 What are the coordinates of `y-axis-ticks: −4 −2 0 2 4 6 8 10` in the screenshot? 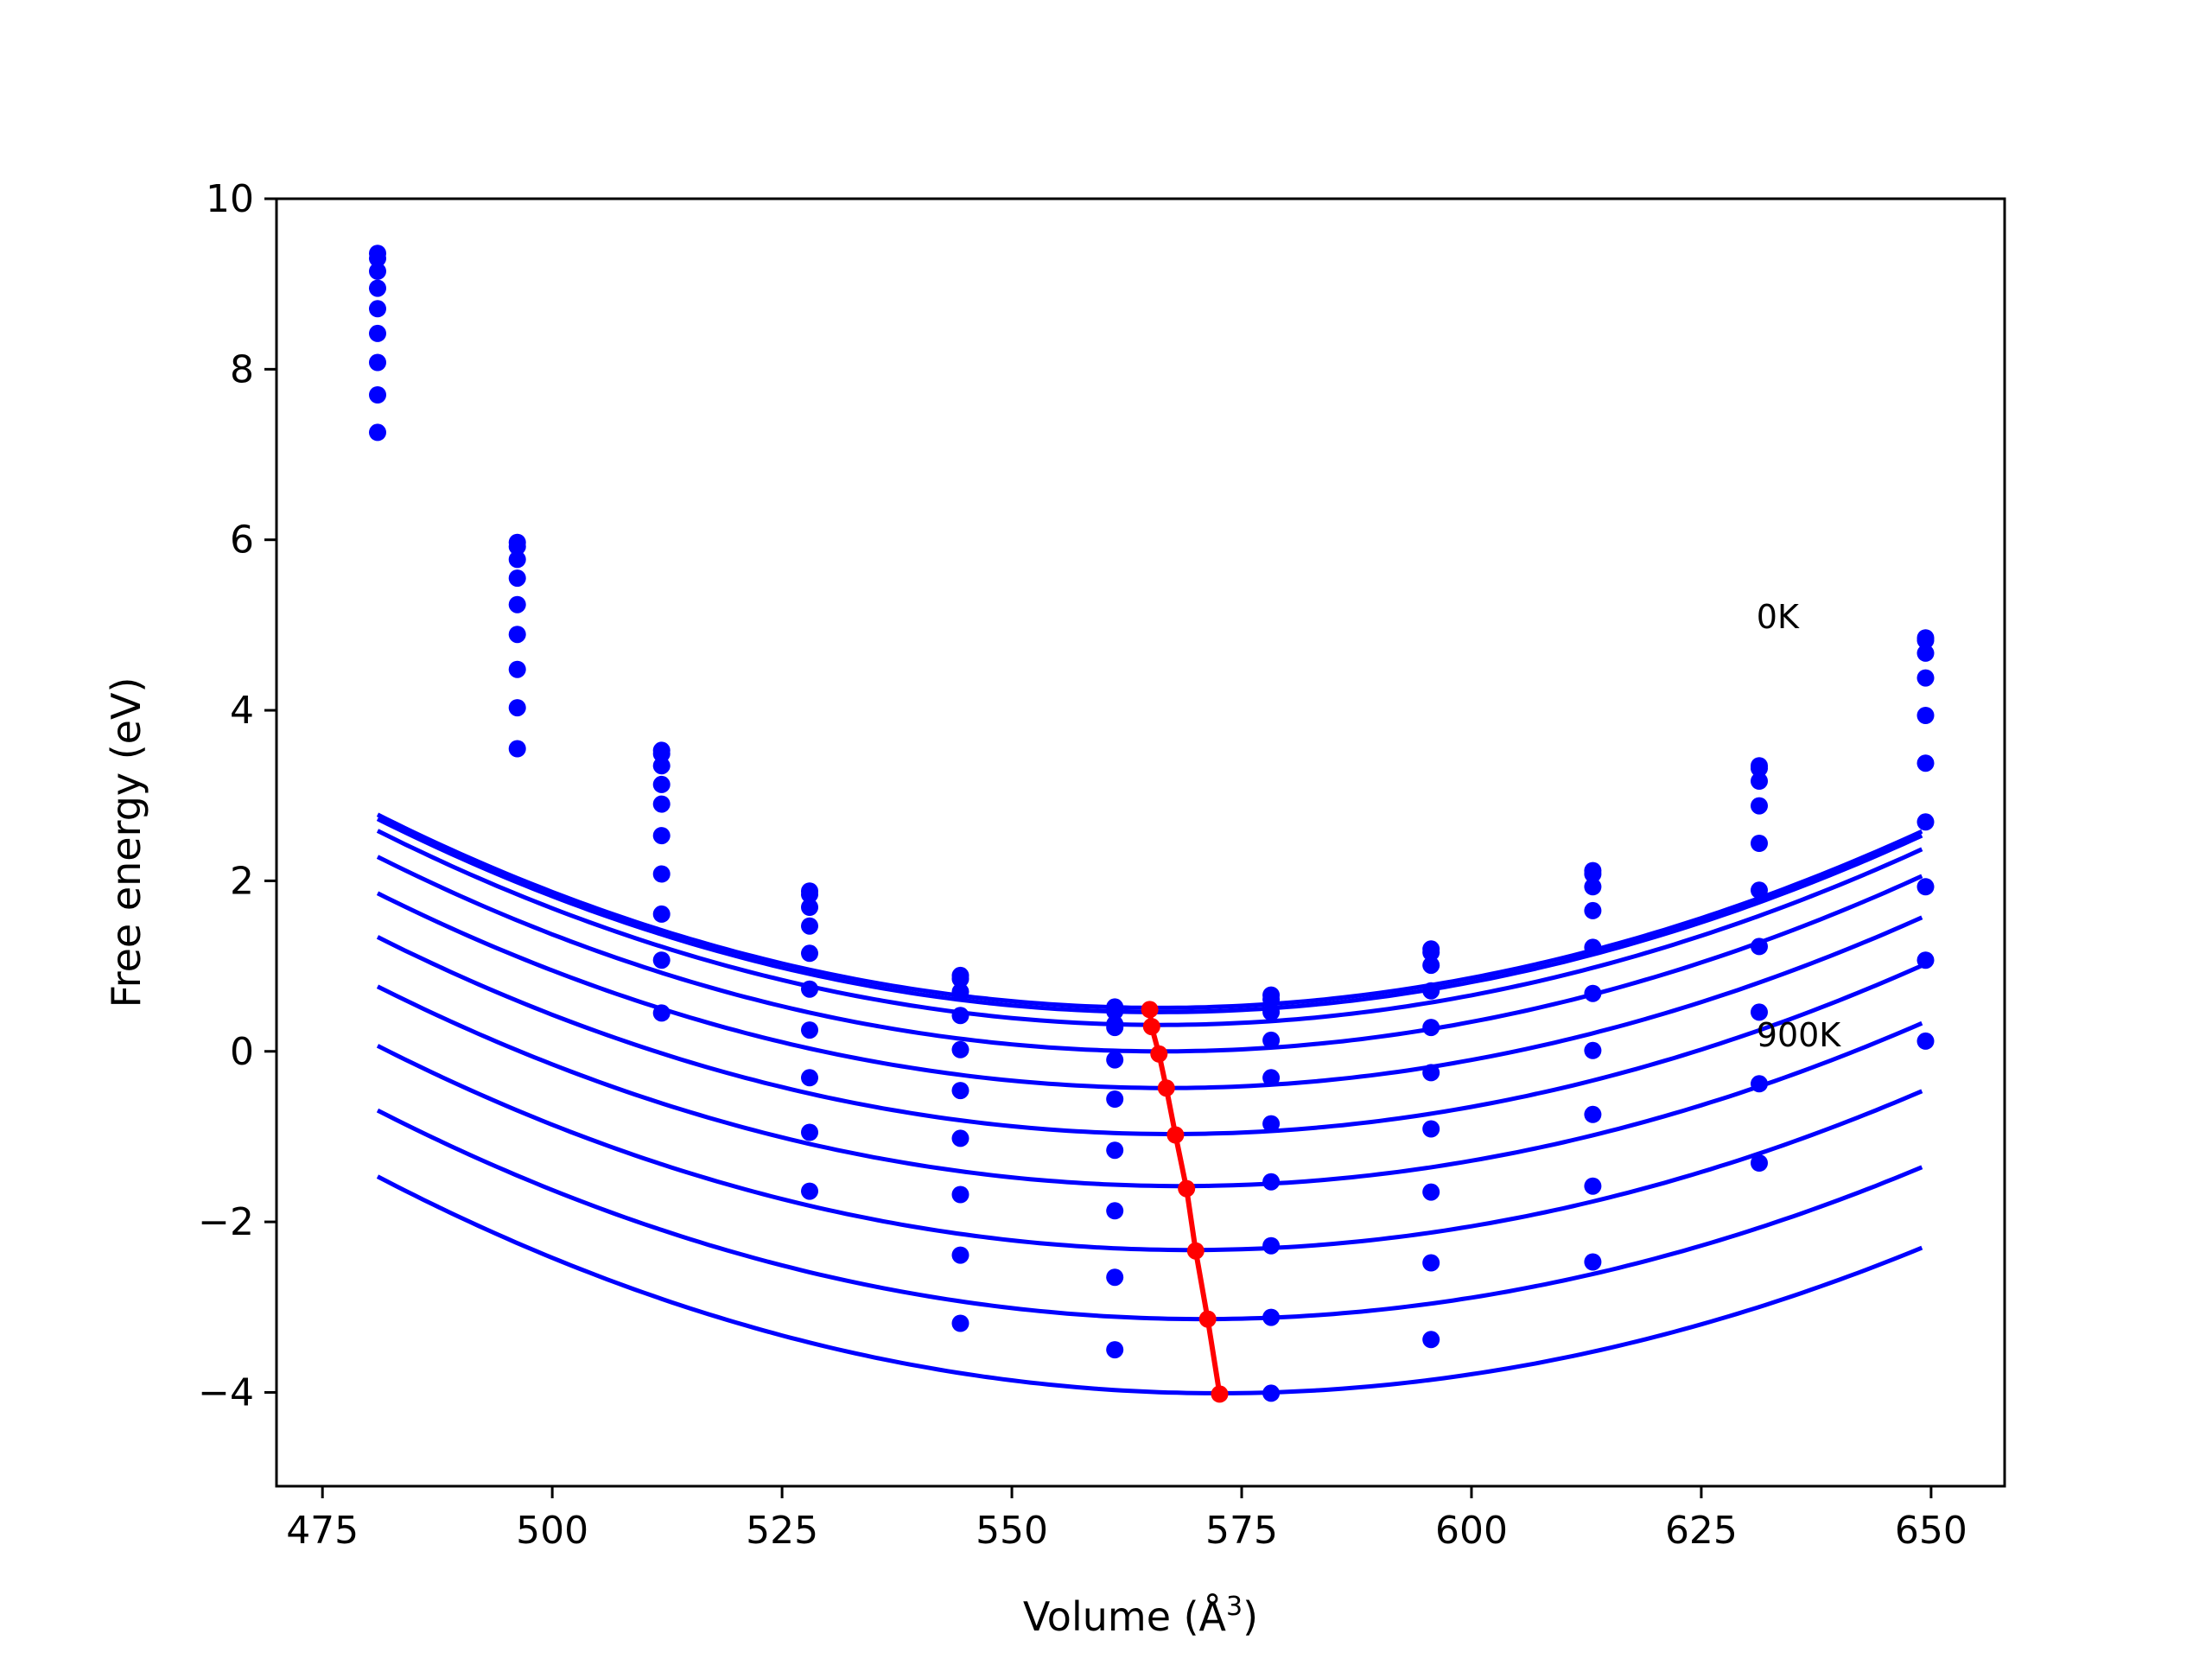 It's located at (237, 795).